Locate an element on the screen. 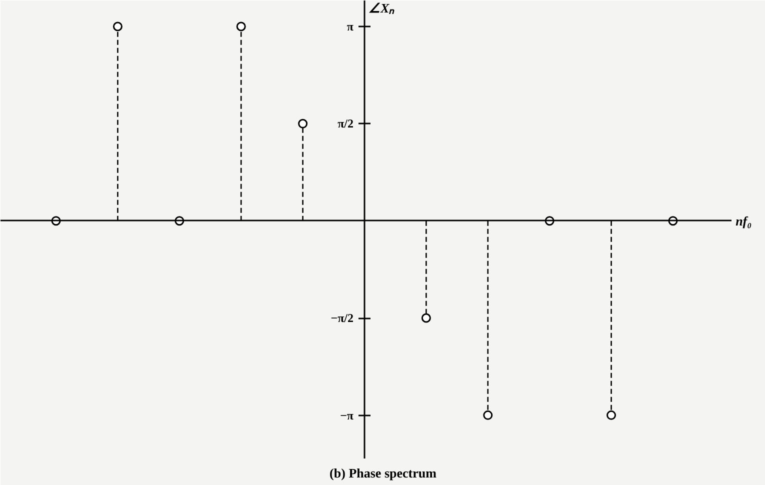 The image size is (765, 485). text: (b) Phase spectrum is located at coordinates (383, 473).